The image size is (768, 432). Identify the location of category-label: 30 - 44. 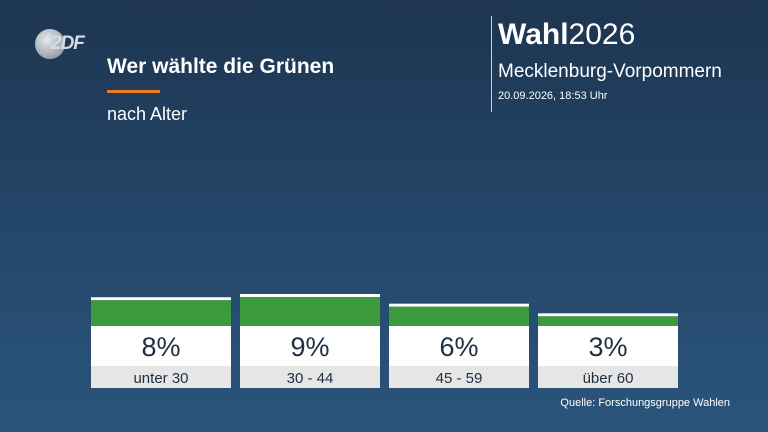
(310, 378).